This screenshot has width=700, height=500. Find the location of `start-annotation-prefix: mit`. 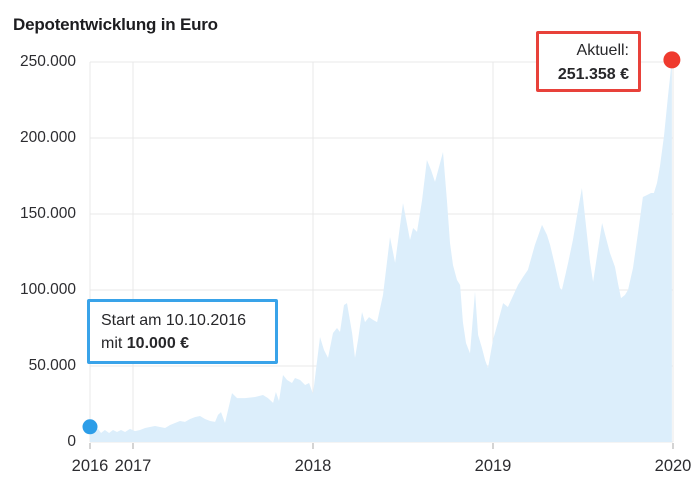

start-annotation-prefix: mit is located at coordinates (114, 343).